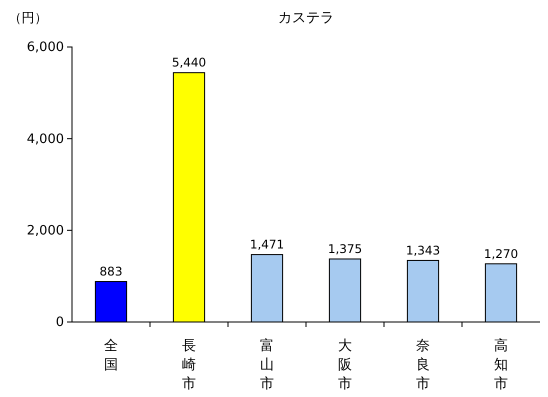 The width and height of the screenshot is (548, 397). Describe the element at coordinates (189, 365) in the screenshot. I see `x-tick-label: 長崎市` at that location.